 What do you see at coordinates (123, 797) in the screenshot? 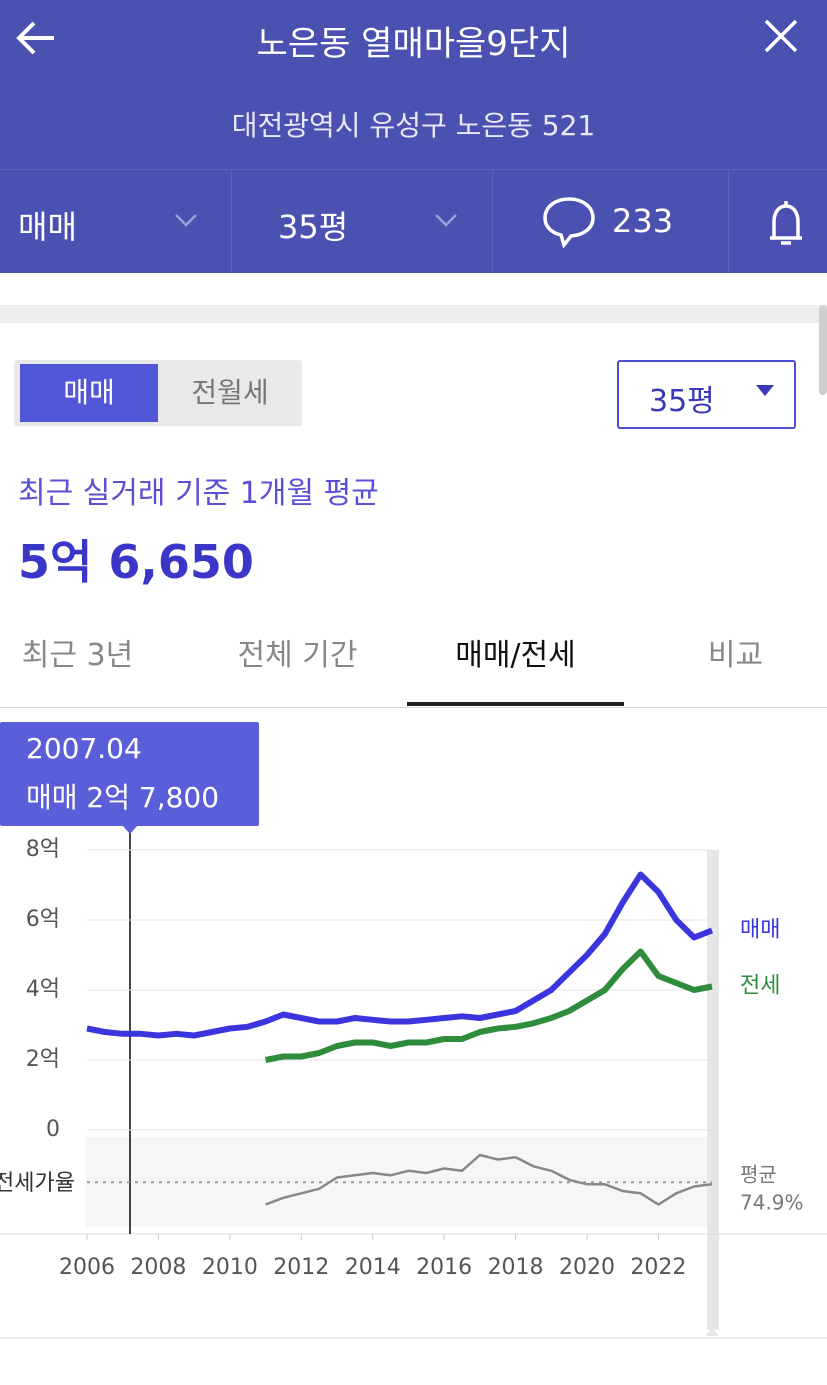
I see `tooltip-text: 매매 2억 7,800` at bounding box center [123, 797].